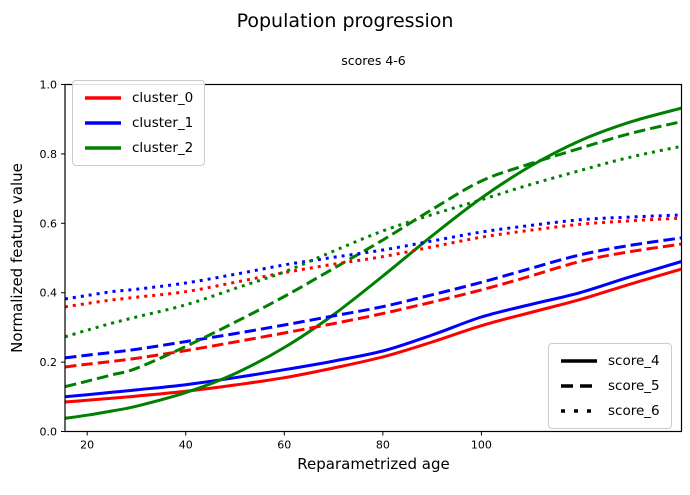 The width and height of the screenshot is (690, 495). Describe the element at coordinates (373, 464) in the screenshot. I see `x-axis-label: Reparametrized age` at that location.